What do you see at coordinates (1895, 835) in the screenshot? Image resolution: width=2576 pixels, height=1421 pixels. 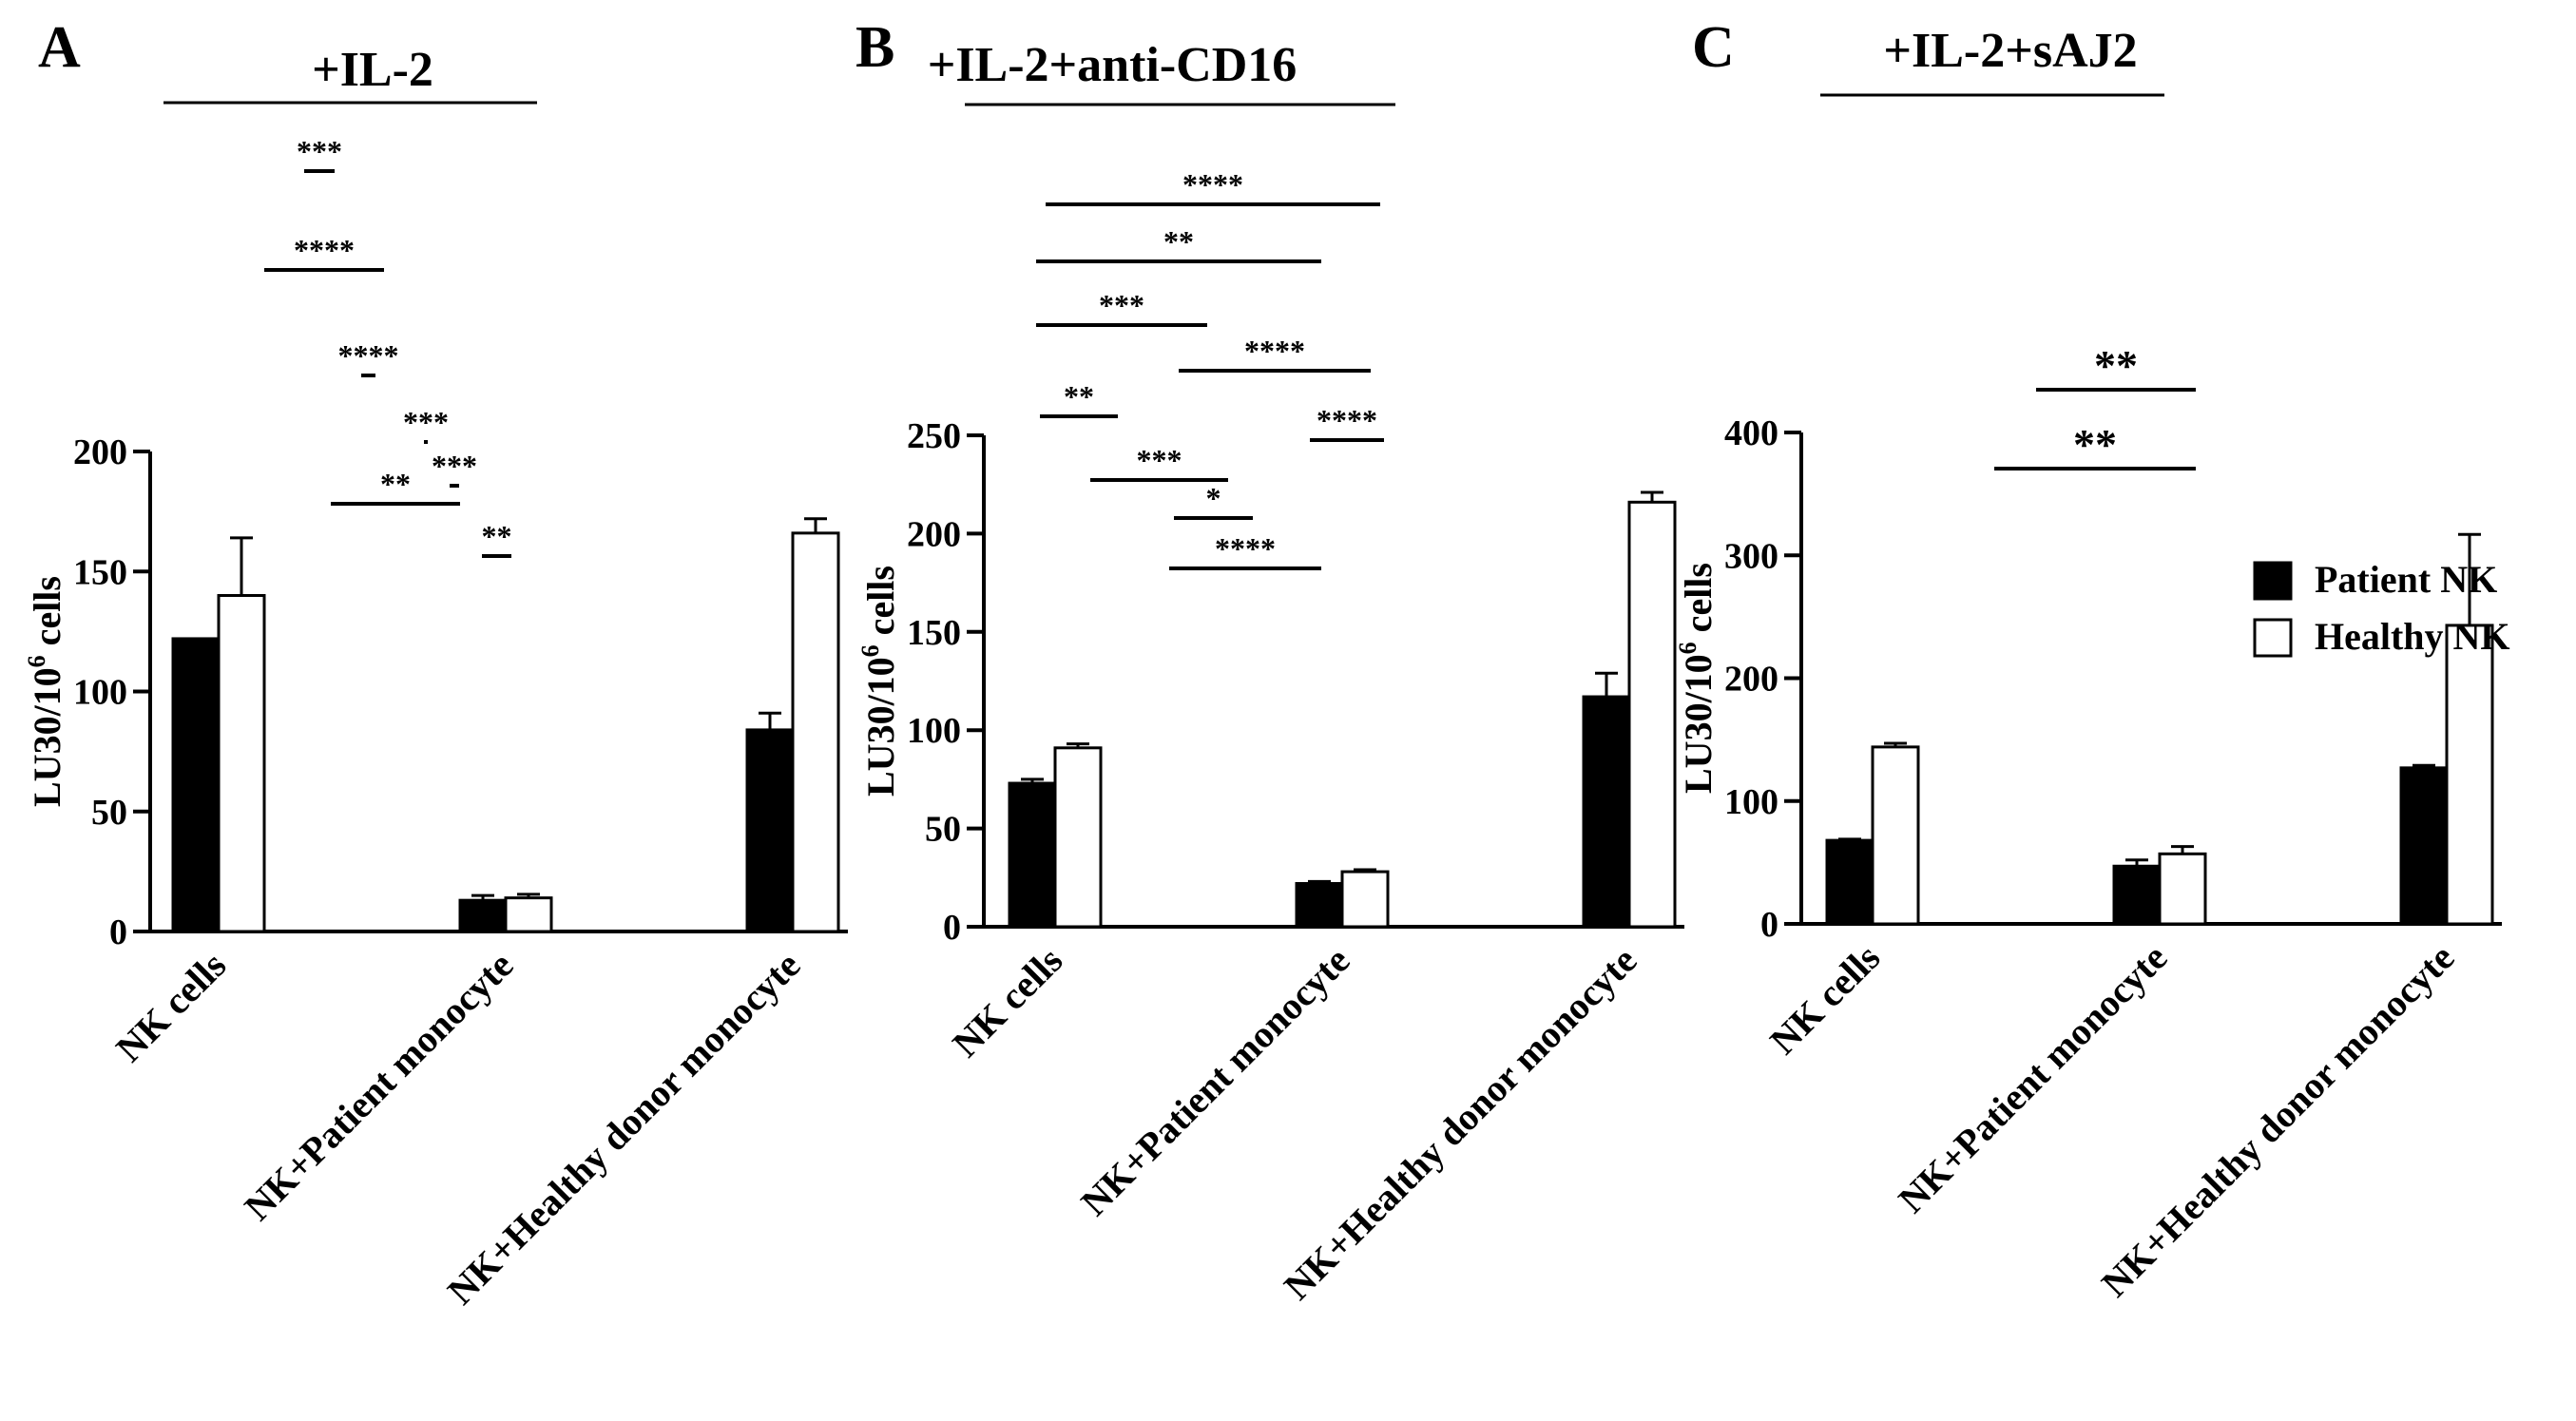 I see `panel-c-bar-s1-c0` at bounding box center [1895, 835].